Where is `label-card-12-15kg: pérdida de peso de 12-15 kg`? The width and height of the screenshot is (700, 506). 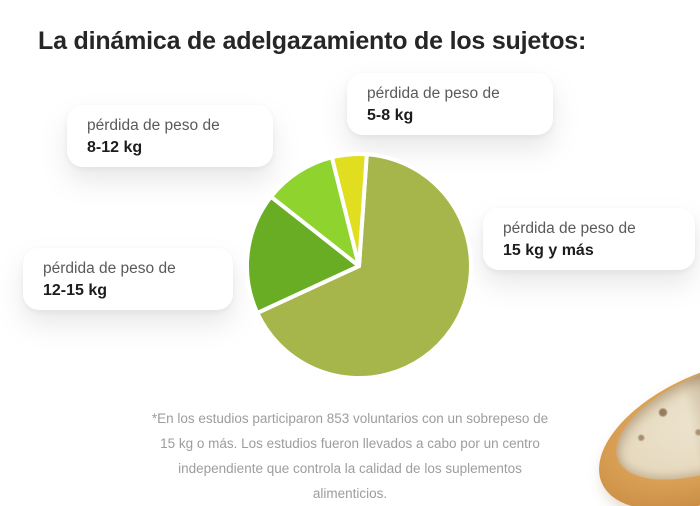 label-card-12-15kg: pérdida de peso de 12-15 kg is located at coordinates (128, 279).